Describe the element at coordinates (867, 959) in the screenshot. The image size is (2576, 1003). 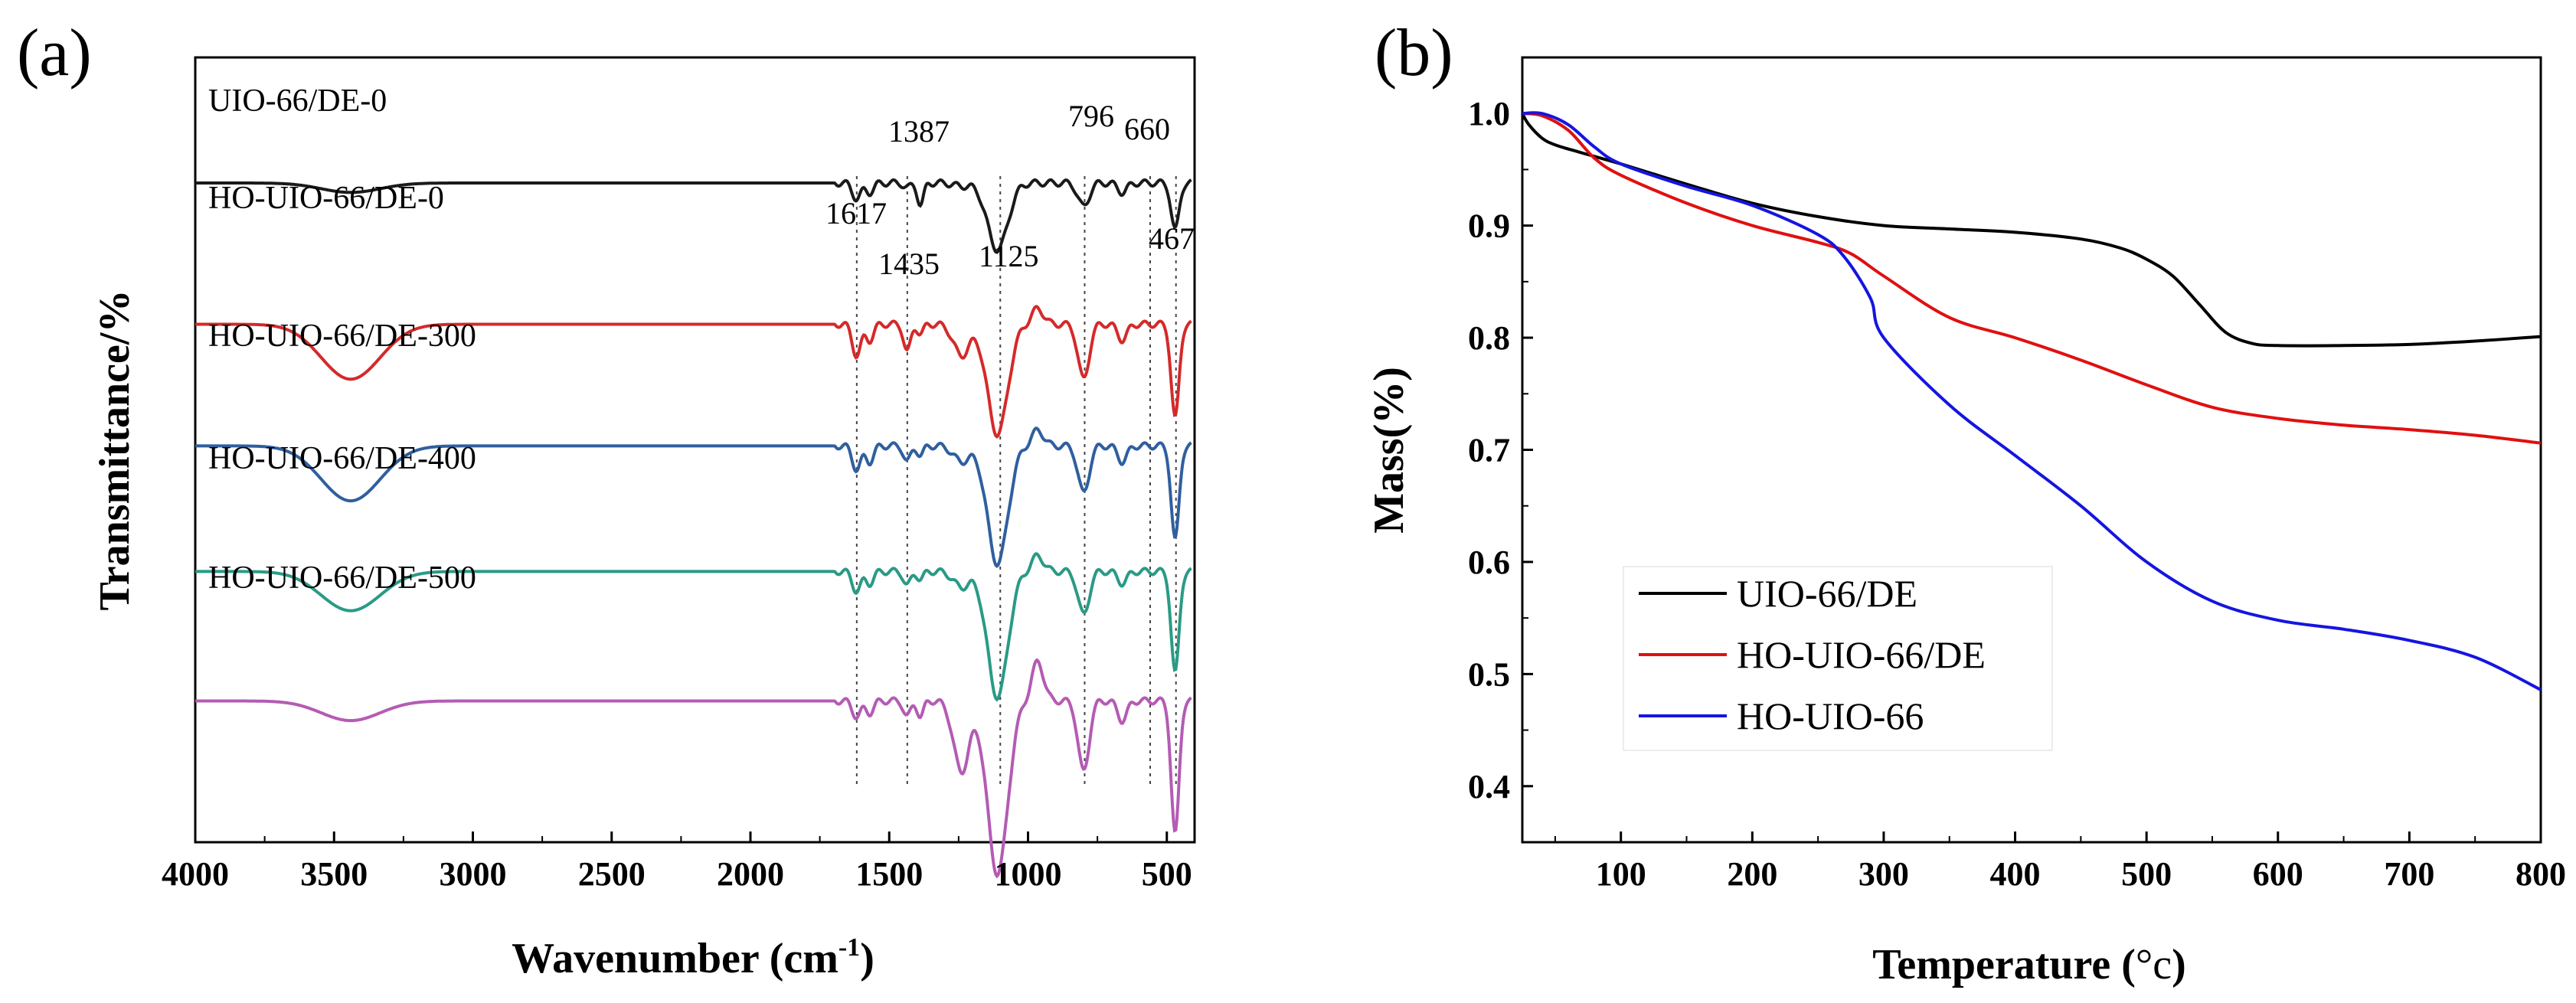
I see `panel-a-x-axis-title-close: )` at that location.